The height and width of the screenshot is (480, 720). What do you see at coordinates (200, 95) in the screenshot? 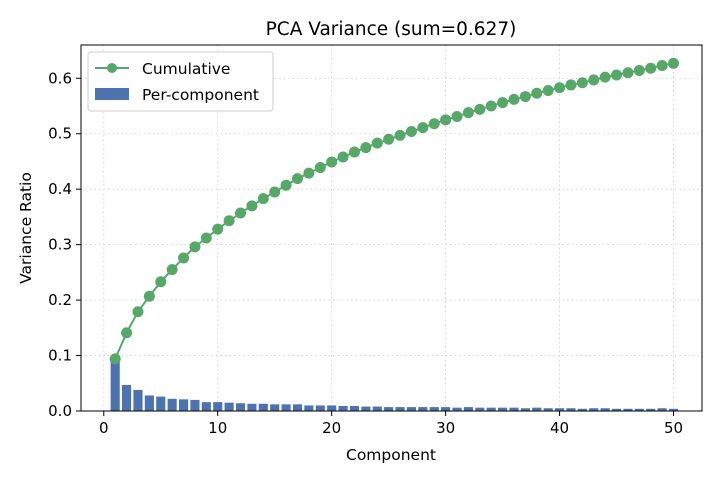
I see `legend-label-per-component: Per-component` at bounding box center [200, 95].